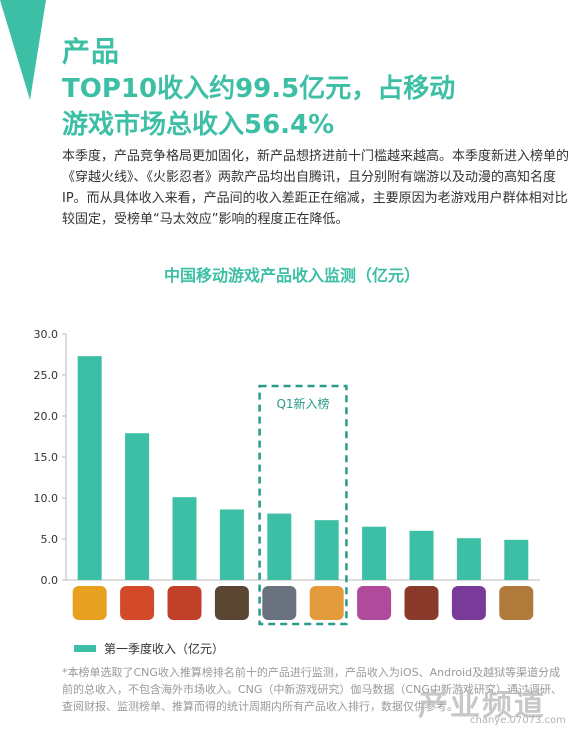 This screenshot has height=738, width=584. I want to click on y-tick-label: 30.0, so click(46, 334).